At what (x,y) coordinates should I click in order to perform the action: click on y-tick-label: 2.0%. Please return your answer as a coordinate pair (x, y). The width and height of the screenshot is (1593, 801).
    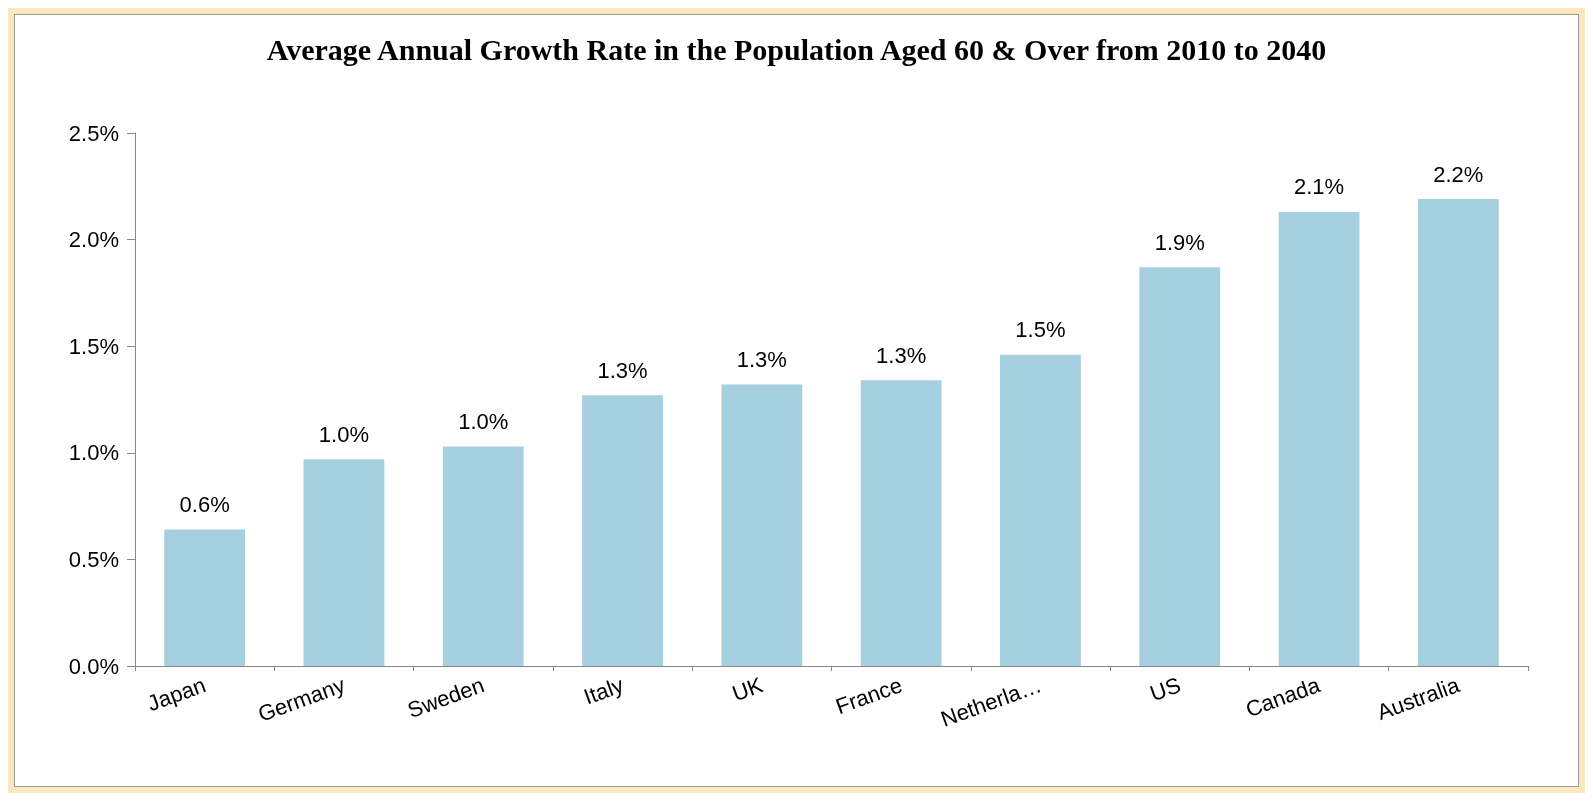
    Looking at the image, I should click on (93, 240).